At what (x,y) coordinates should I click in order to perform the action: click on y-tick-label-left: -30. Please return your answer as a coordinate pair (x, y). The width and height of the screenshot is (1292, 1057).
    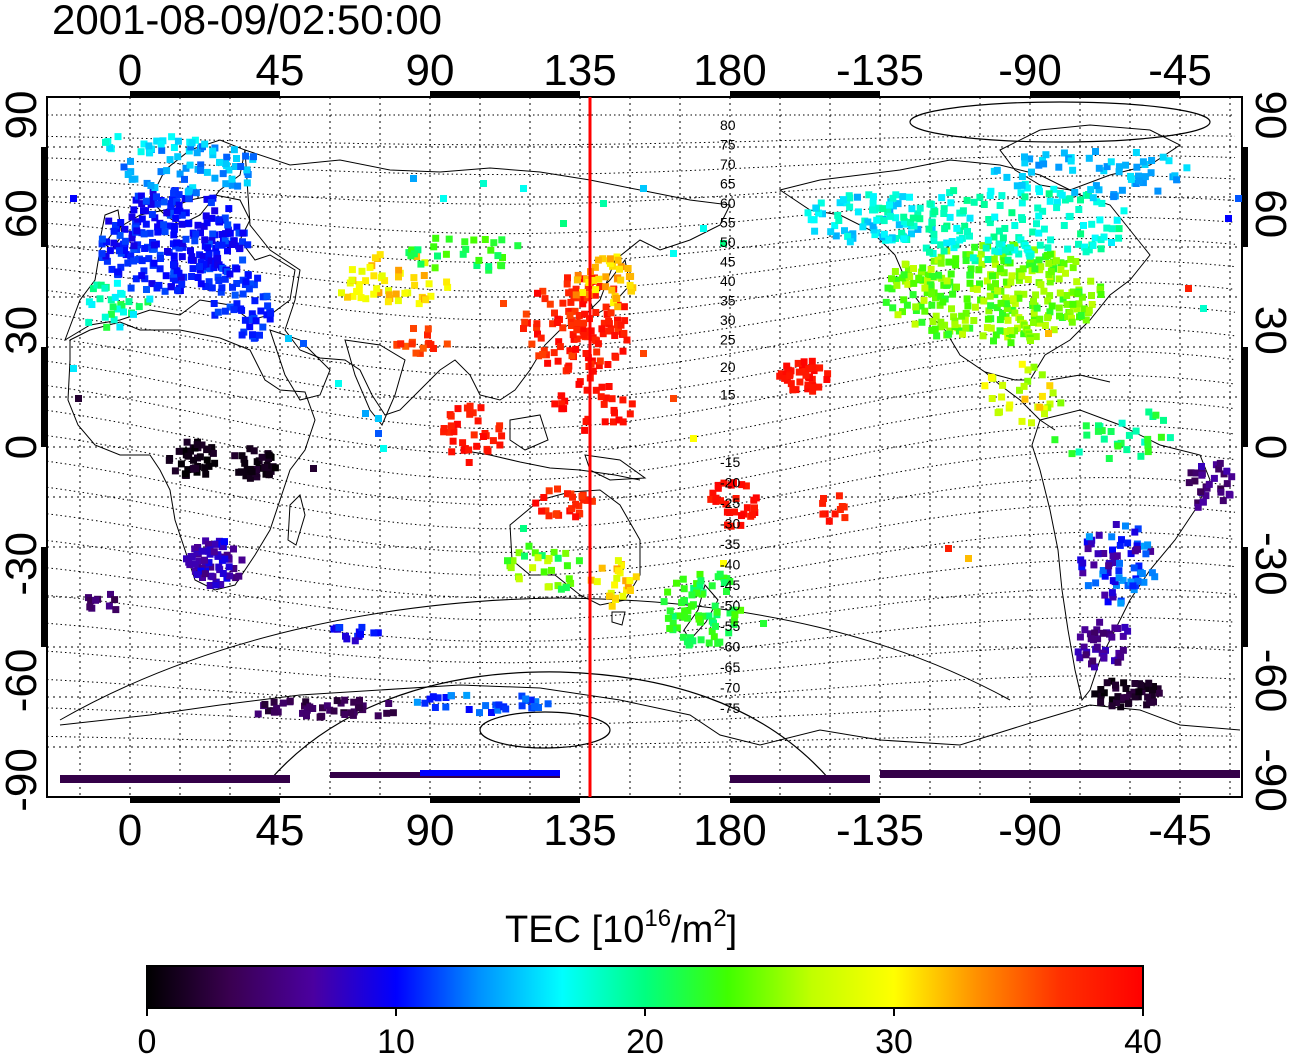
    Looking at the image, I should click on (23, 564).